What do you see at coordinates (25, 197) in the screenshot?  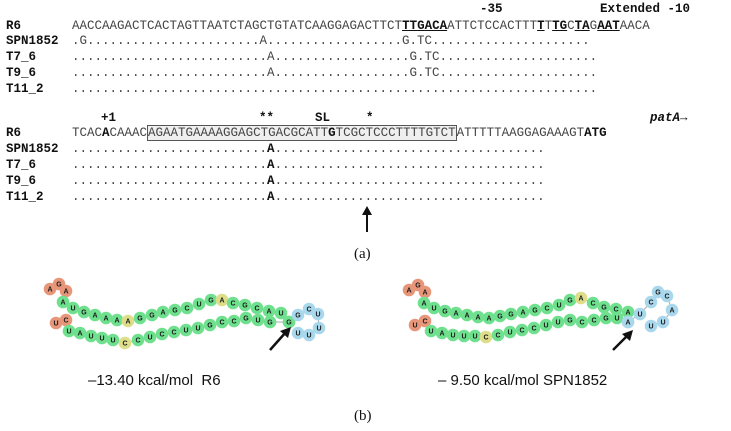 I see `row-label: T11_2` at bounding box center [25, 197].